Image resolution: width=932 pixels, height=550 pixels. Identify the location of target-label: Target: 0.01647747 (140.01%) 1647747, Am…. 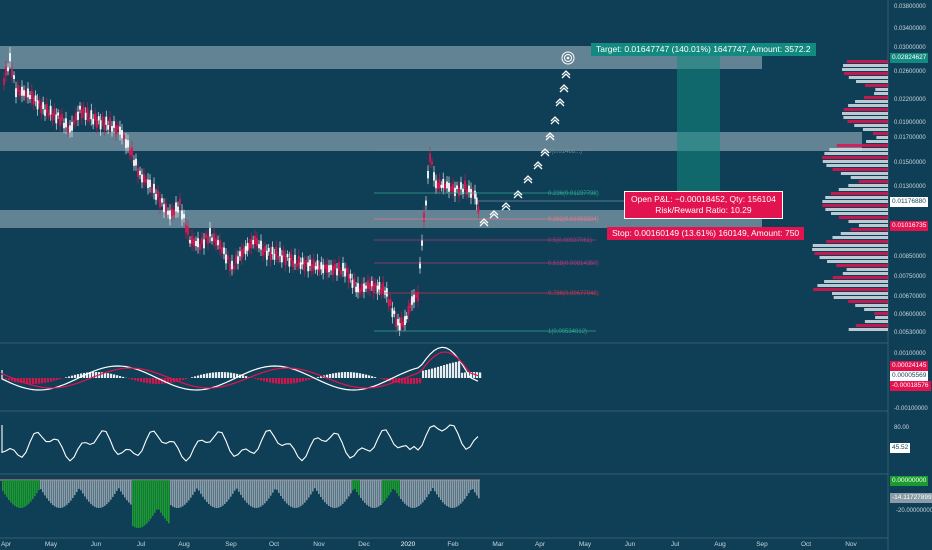
(703, 49).